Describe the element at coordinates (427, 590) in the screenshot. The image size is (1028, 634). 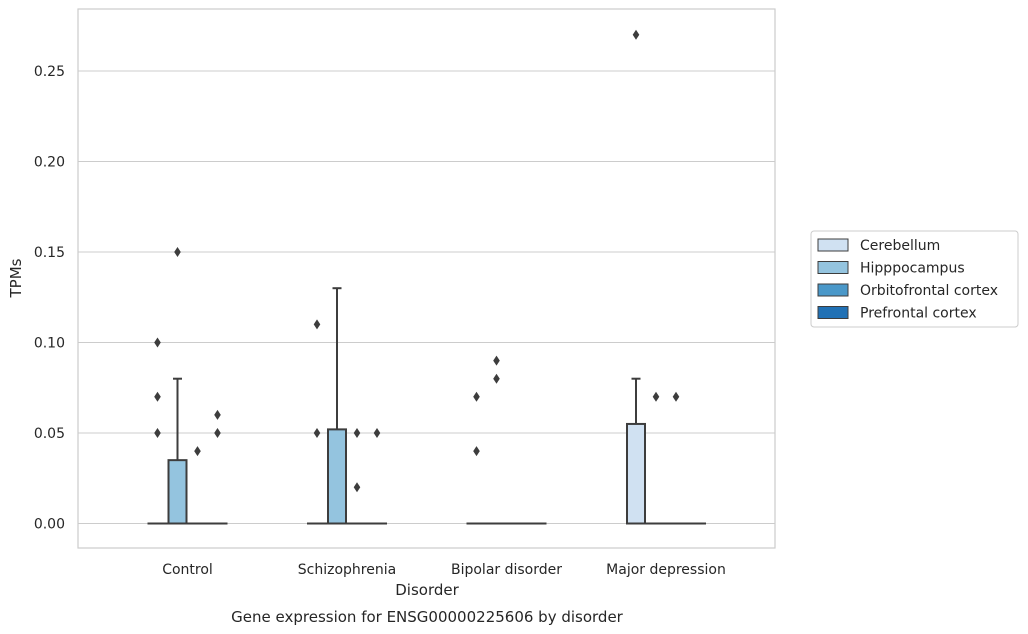
I see `x-axis-label: Disorder` at that location.